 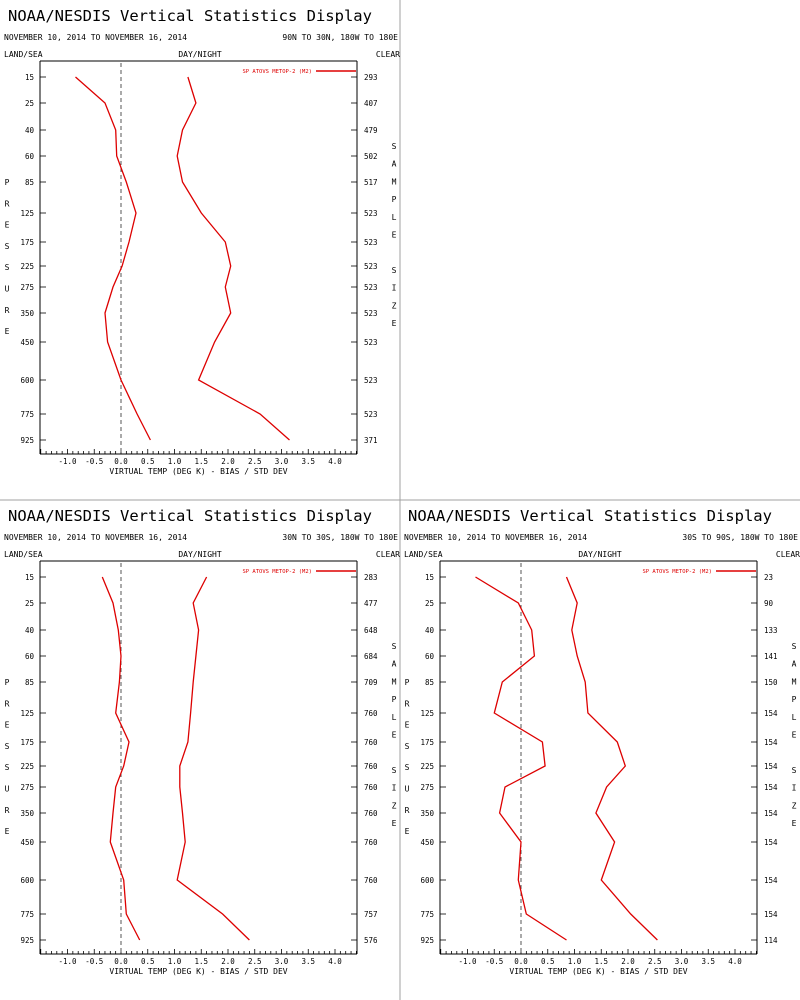 What do you see at coordinates (175, 961) in the screenshot?
I see `x-tick-label: 1.0` at bounding box center [175, 961].